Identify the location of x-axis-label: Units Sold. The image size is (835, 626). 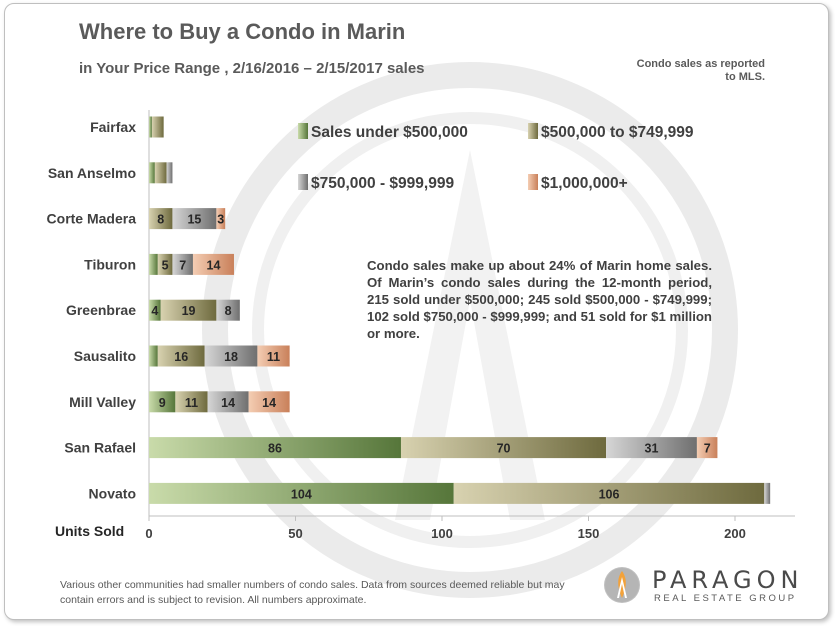
(89, 531).